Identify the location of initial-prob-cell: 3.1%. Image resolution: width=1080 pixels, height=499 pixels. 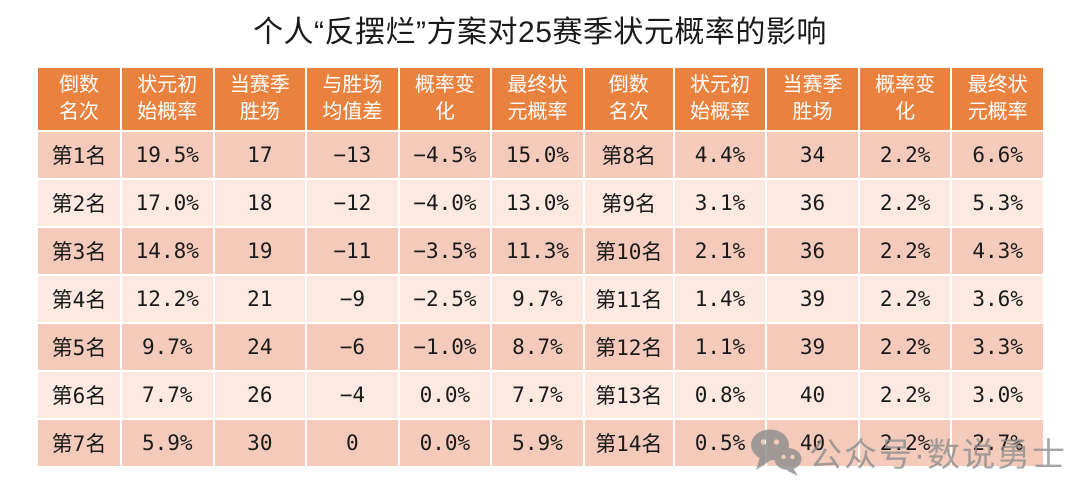
(720, 203).